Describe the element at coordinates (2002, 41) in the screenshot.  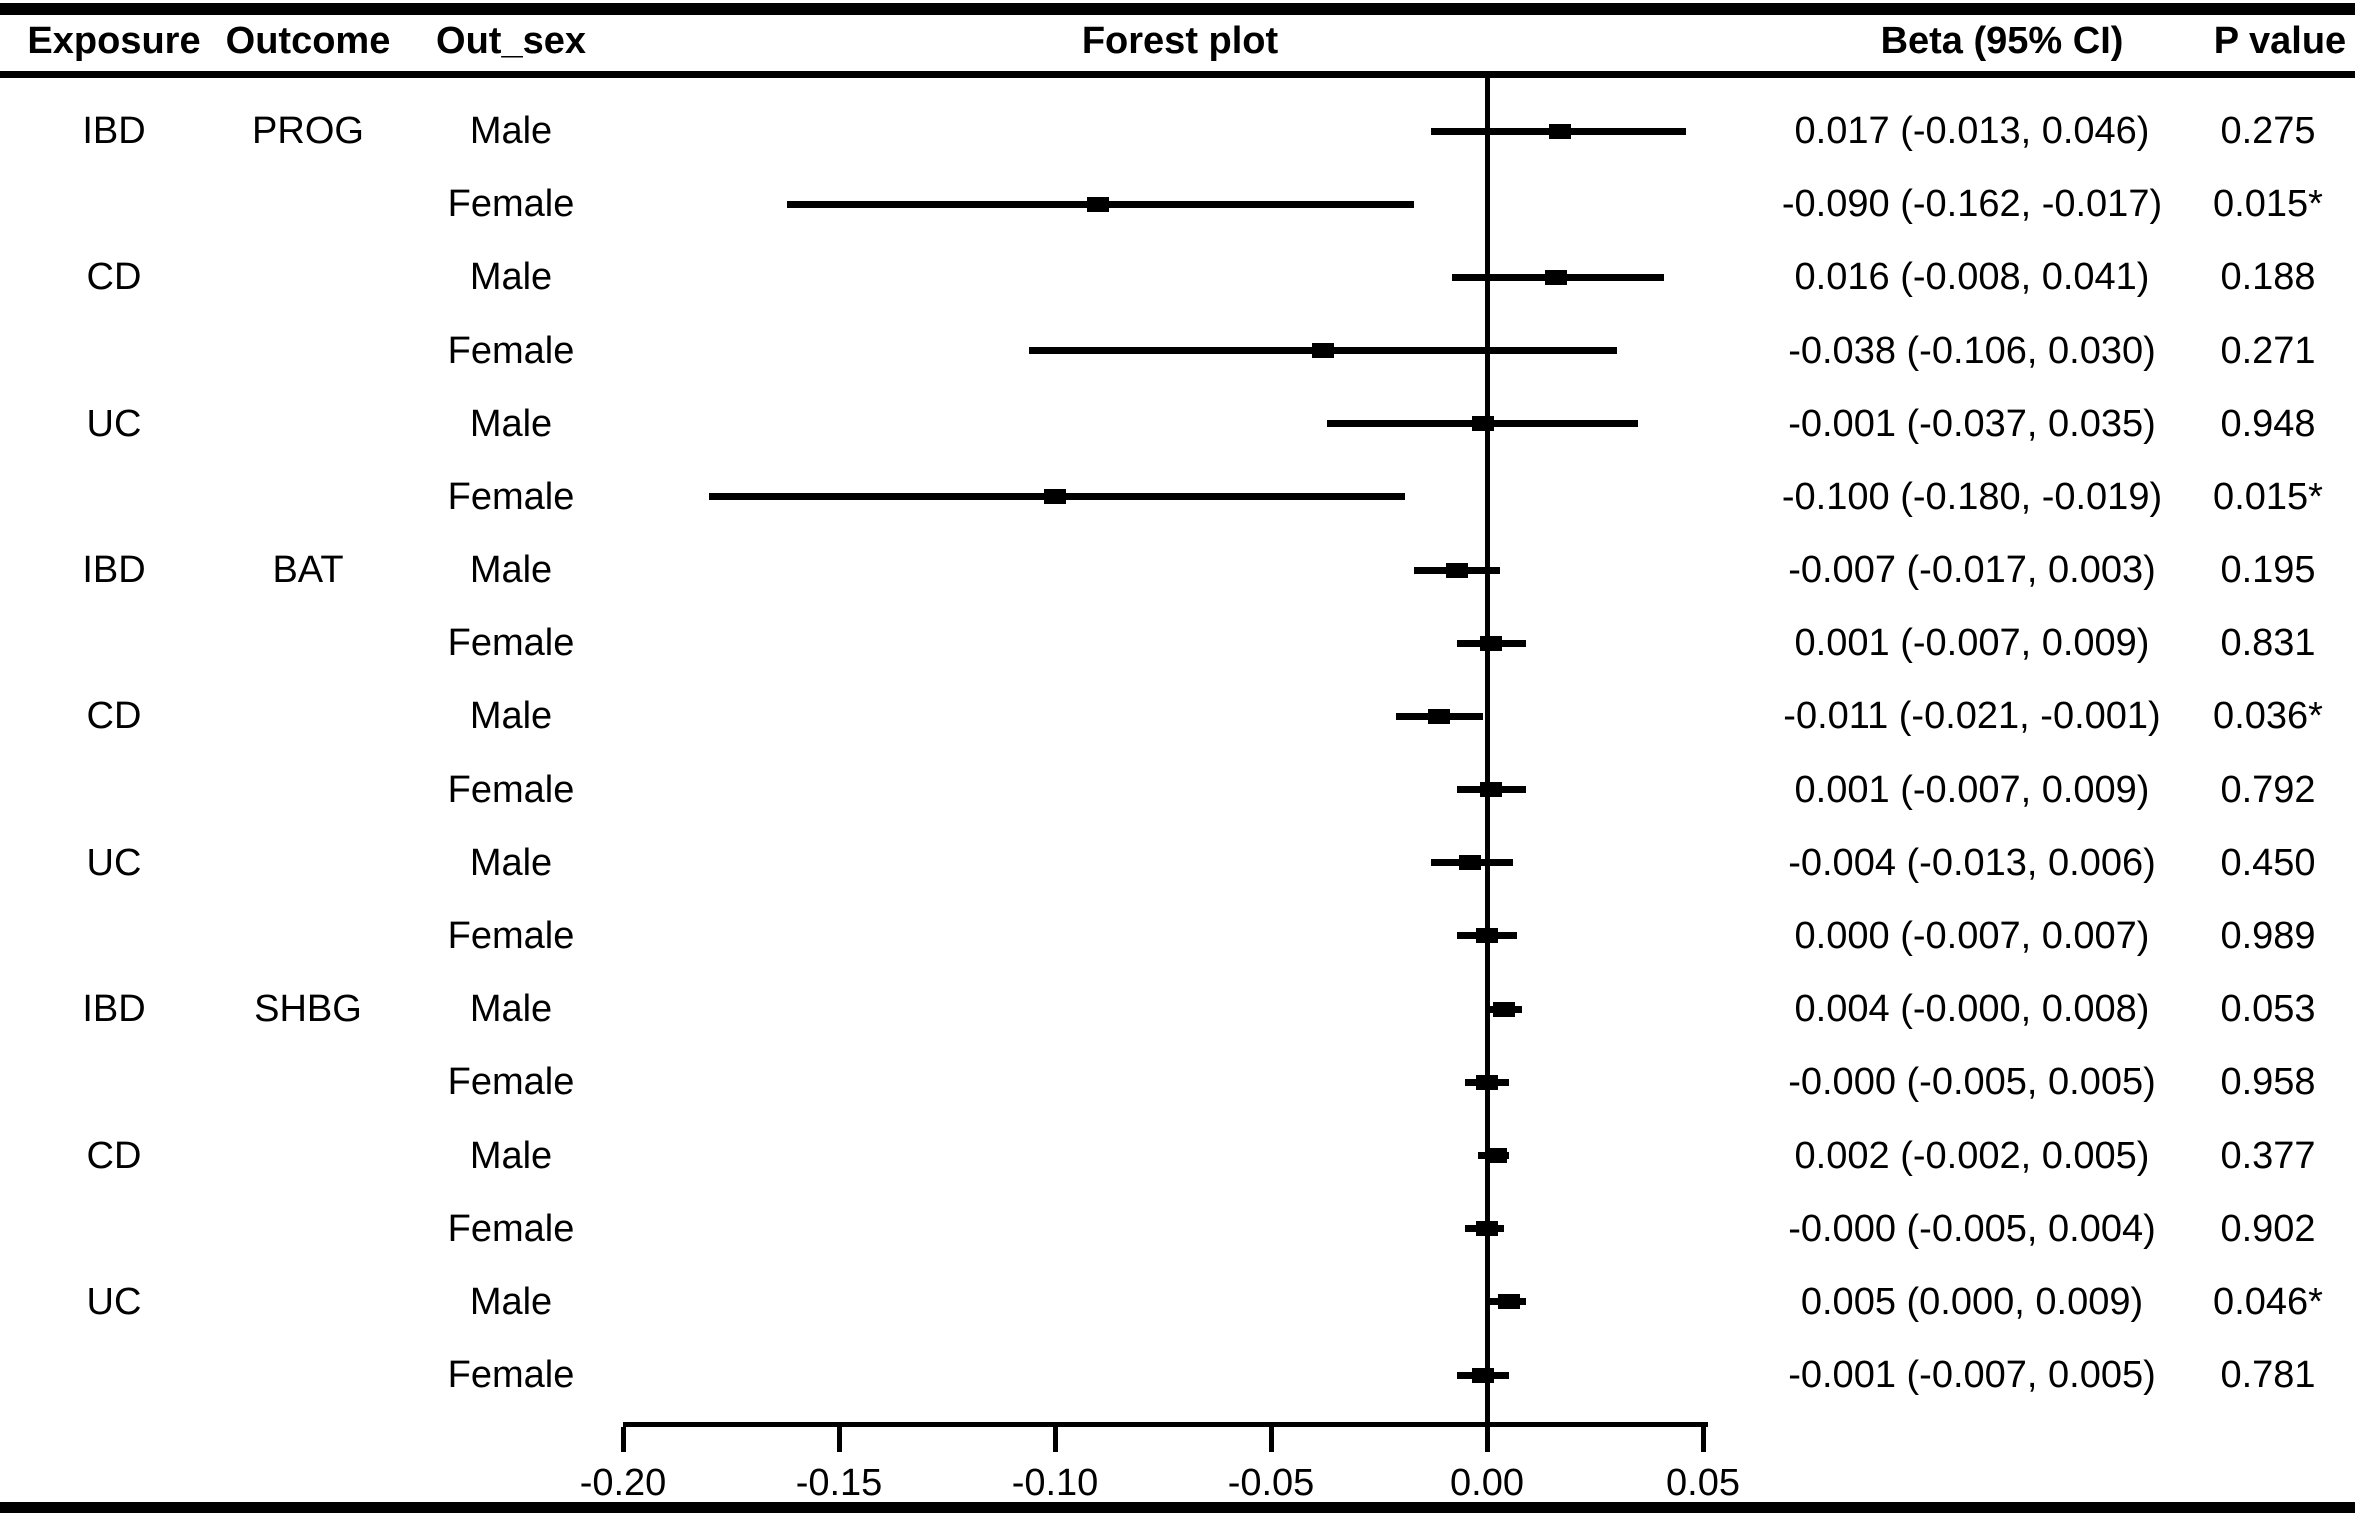
I see `beta-ci-column-header: Beta (95% CI)` at that location.